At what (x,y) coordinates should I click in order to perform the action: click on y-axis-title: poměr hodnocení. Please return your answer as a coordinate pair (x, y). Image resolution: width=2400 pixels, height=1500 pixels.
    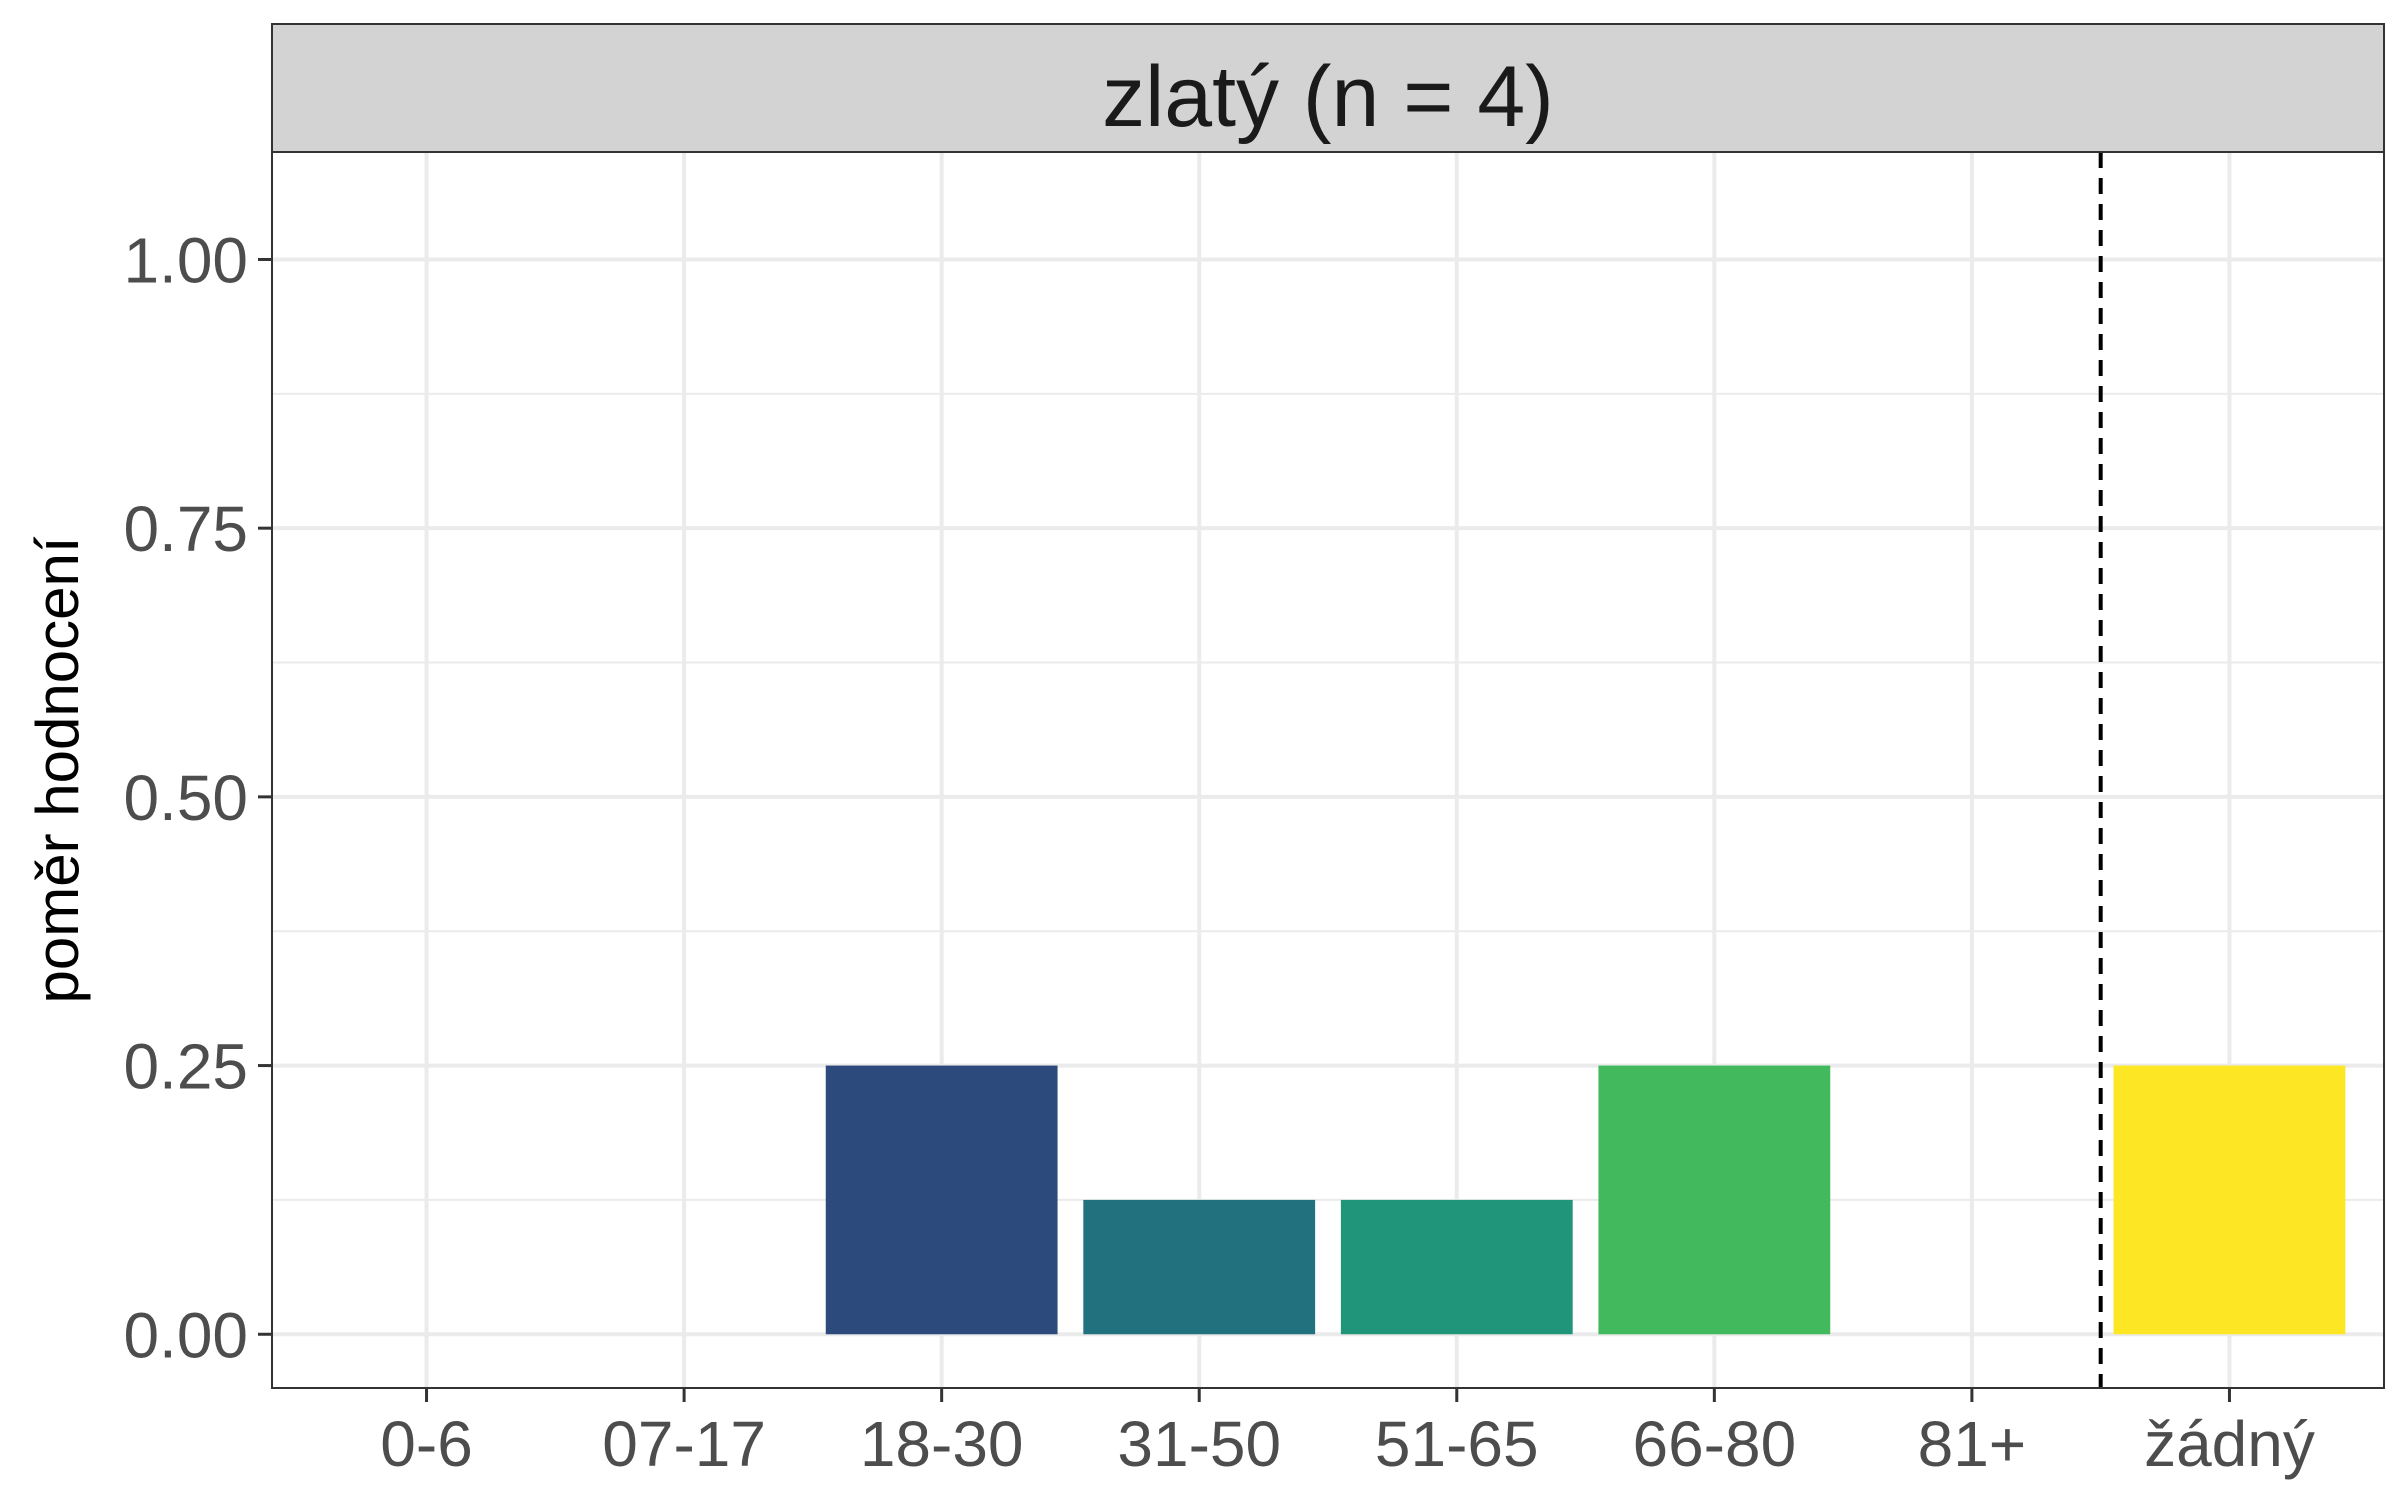
    Looking at the image, I should click on (57, 769).